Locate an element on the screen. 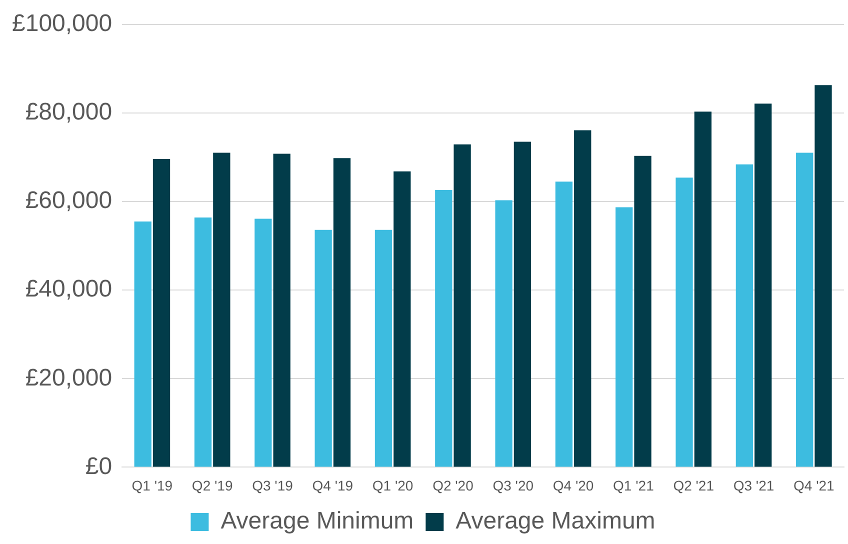 The image size is (848, 544). x-tick-label: Q2 '20 is located at coordinates (453, 485).